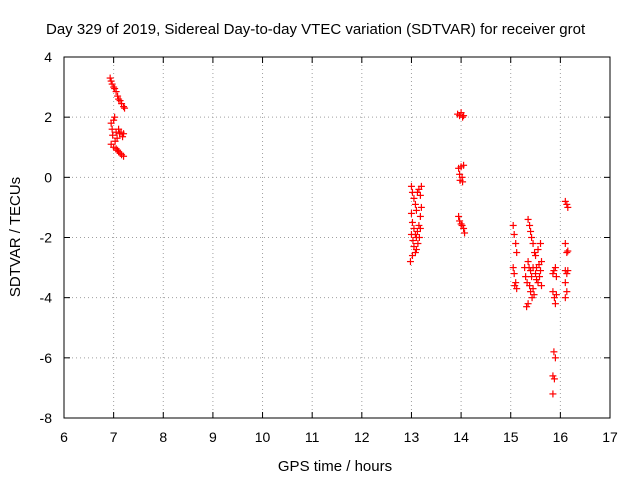  What do you see at coordinates (335, 466) in the screenshot?
I see `x-axis-label: GPS time / hours` at bounding box center [335, 466].